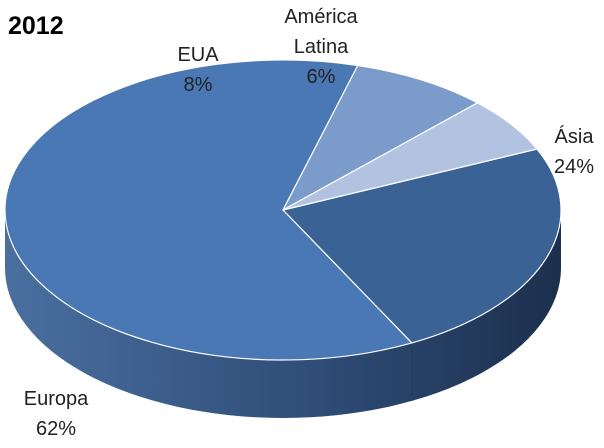  Describe the element at coordinates (198, 85) in the screenshot. I see `label-eua-value: 8%` at that location.